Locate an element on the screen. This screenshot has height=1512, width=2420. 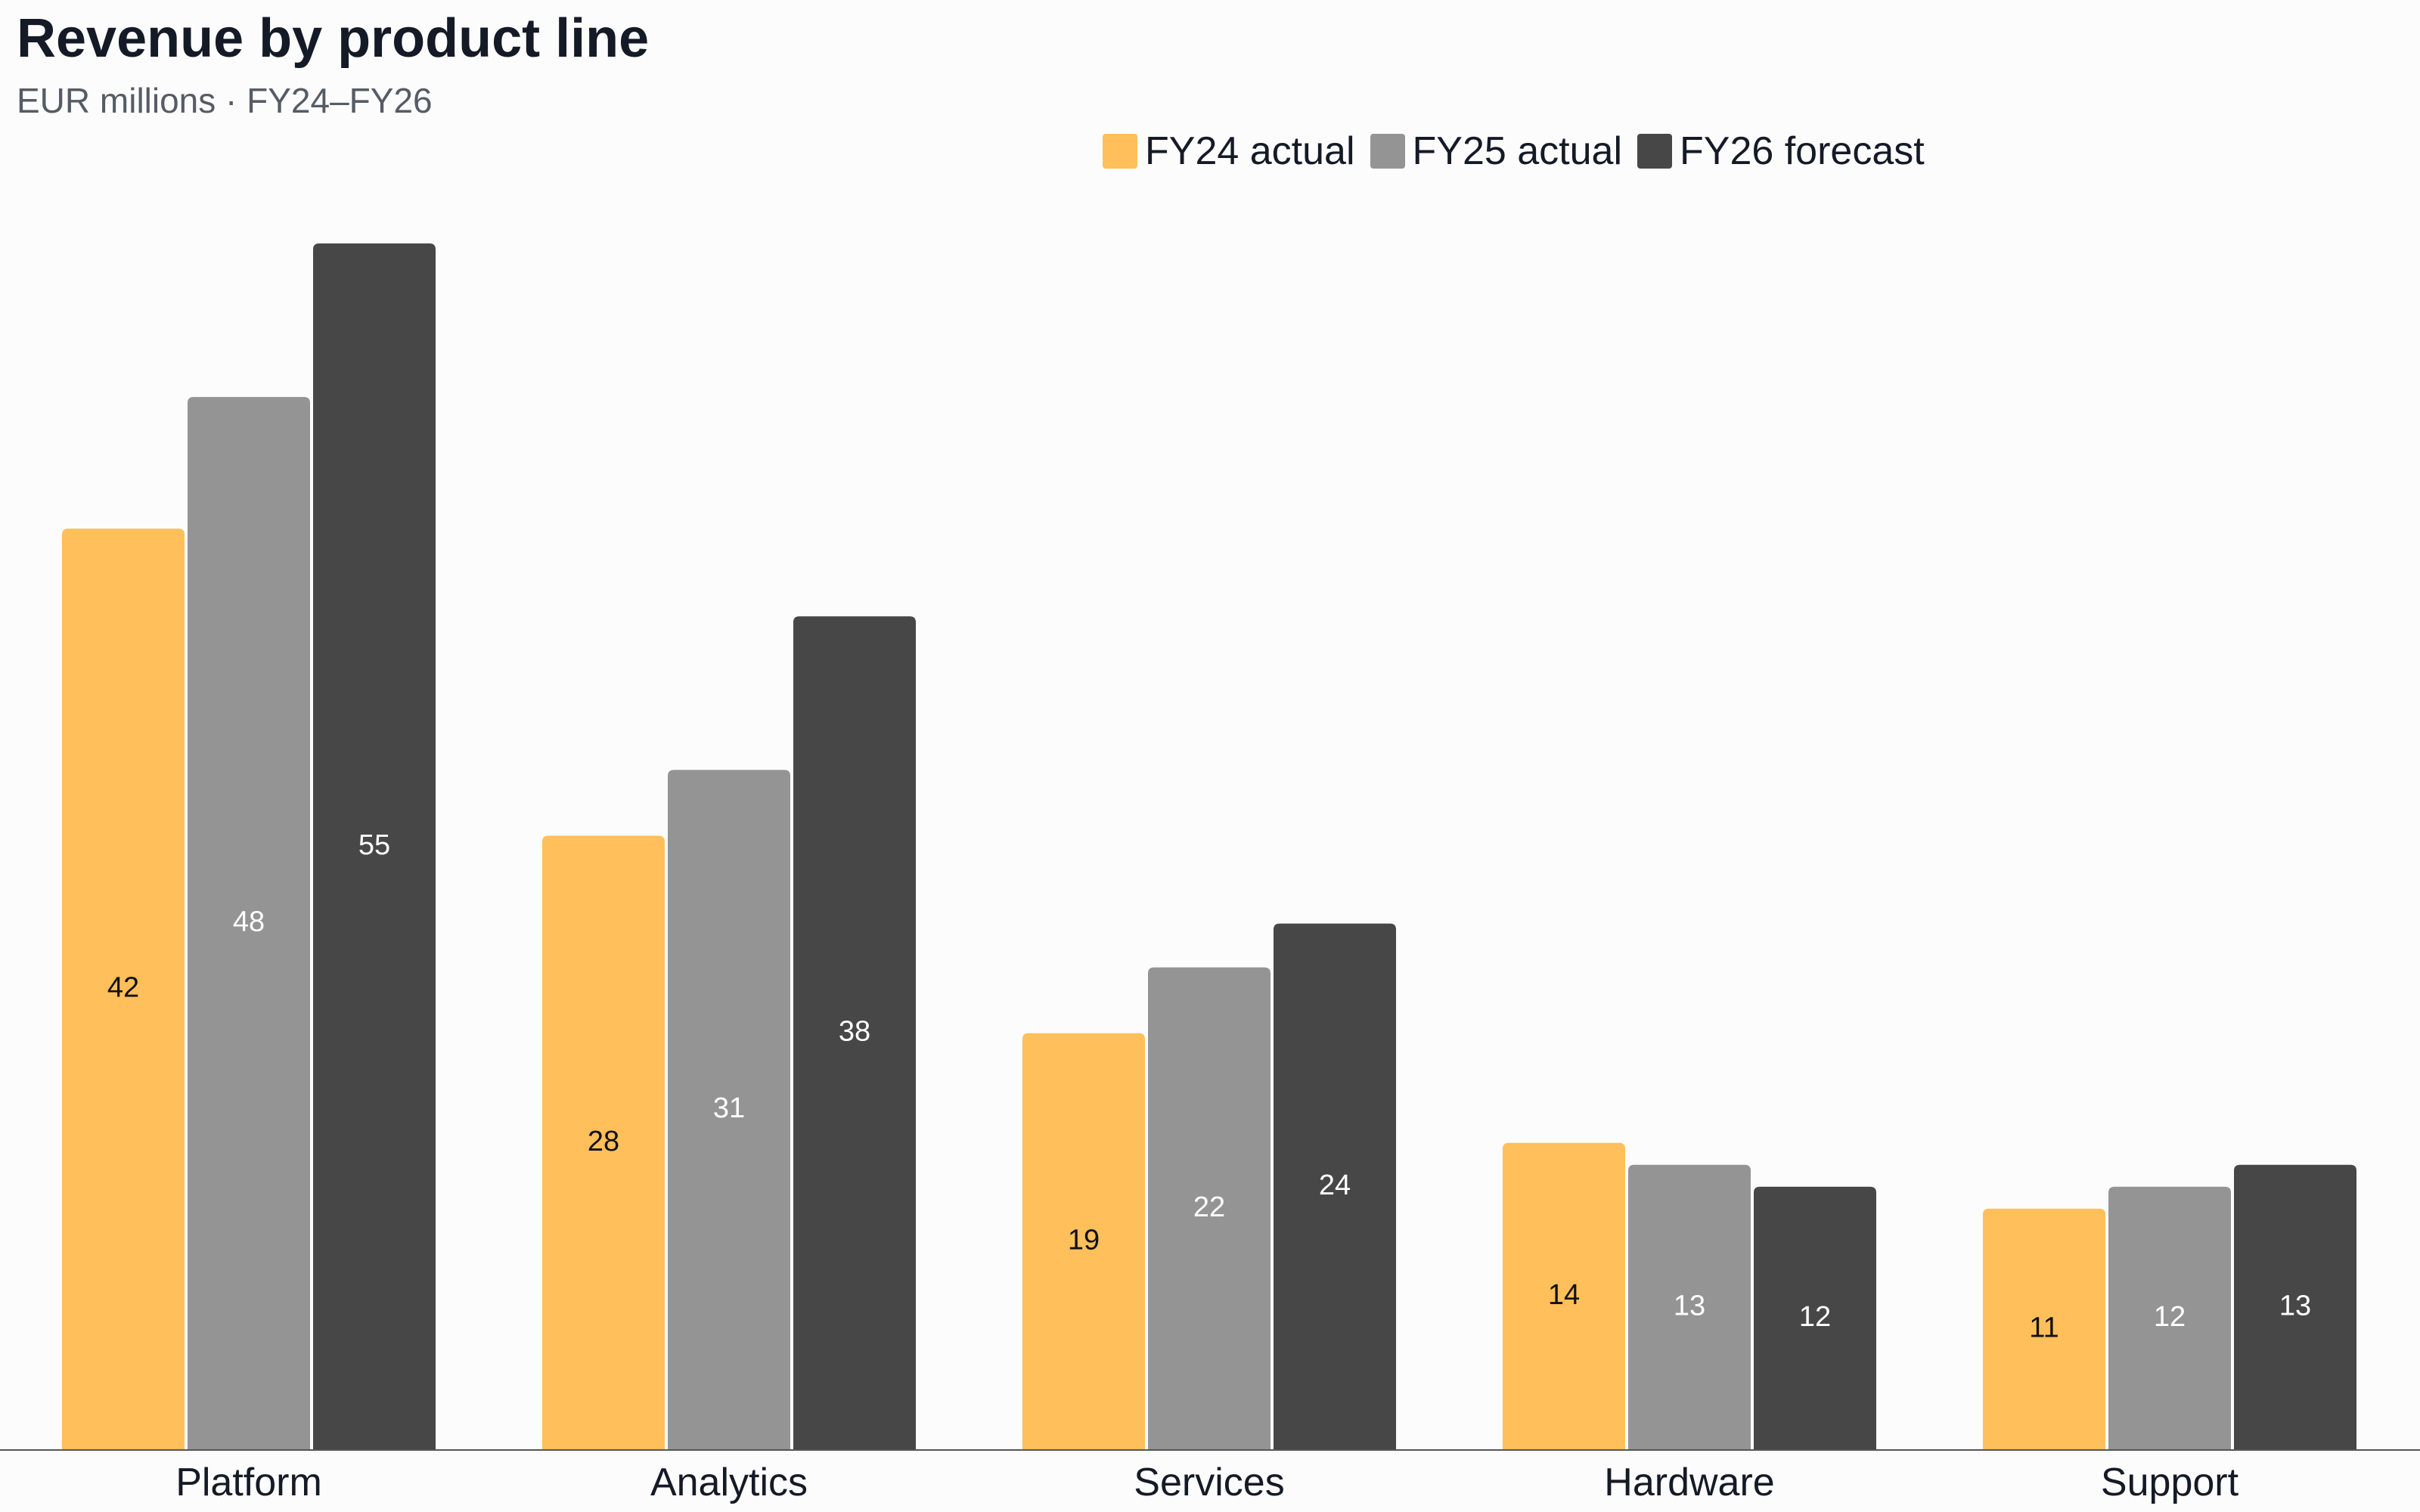
legend-item-fy26: FY26 forecast is located at coordinates (1781, 151).